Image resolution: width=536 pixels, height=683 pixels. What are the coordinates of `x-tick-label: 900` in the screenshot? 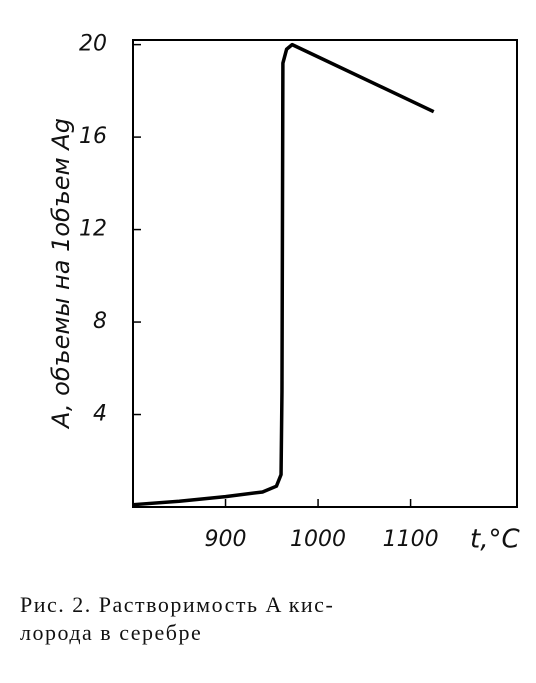 It's located at (226, 539).